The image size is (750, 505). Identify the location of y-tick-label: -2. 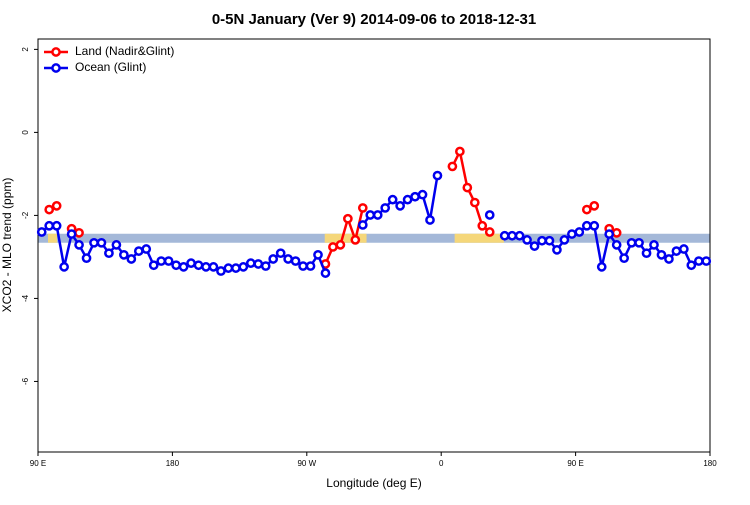
(25, 215).